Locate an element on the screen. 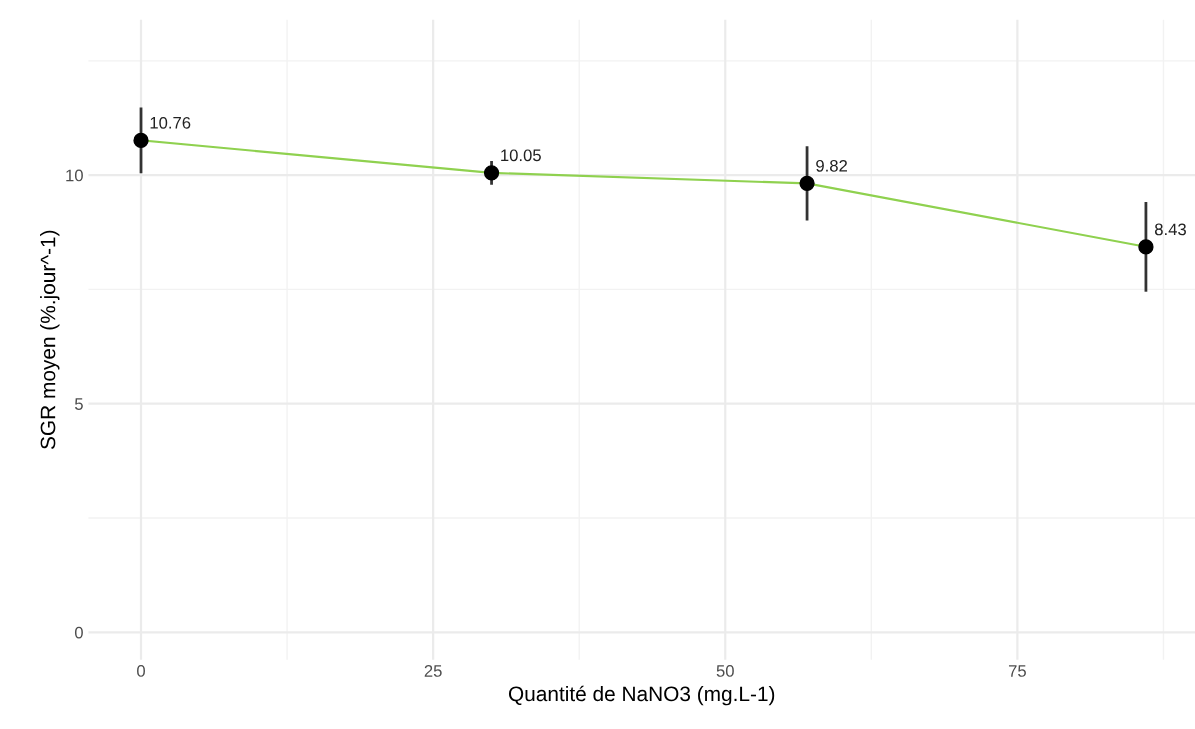 This screenshot has height=729, width=1195. y-axis-title: SGR moyen (%.jour^-1) is located at coordinates (50, 339).